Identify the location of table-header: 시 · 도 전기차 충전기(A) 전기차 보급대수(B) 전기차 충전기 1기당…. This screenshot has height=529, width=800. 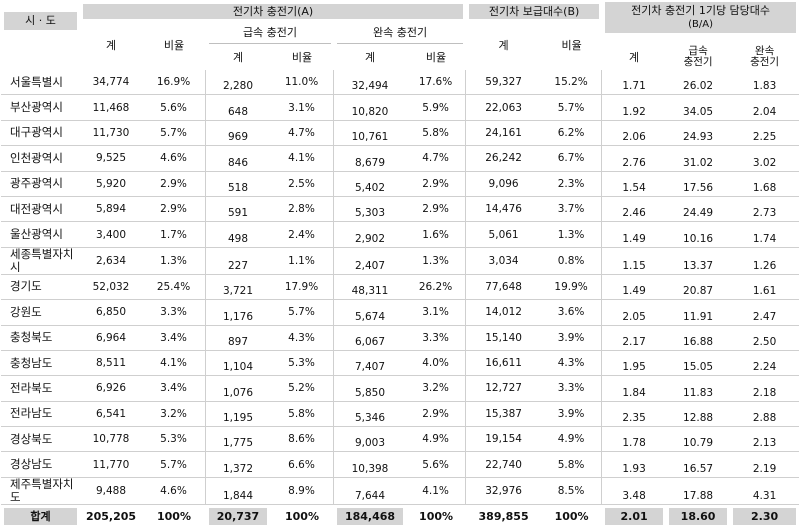
(400, 36).